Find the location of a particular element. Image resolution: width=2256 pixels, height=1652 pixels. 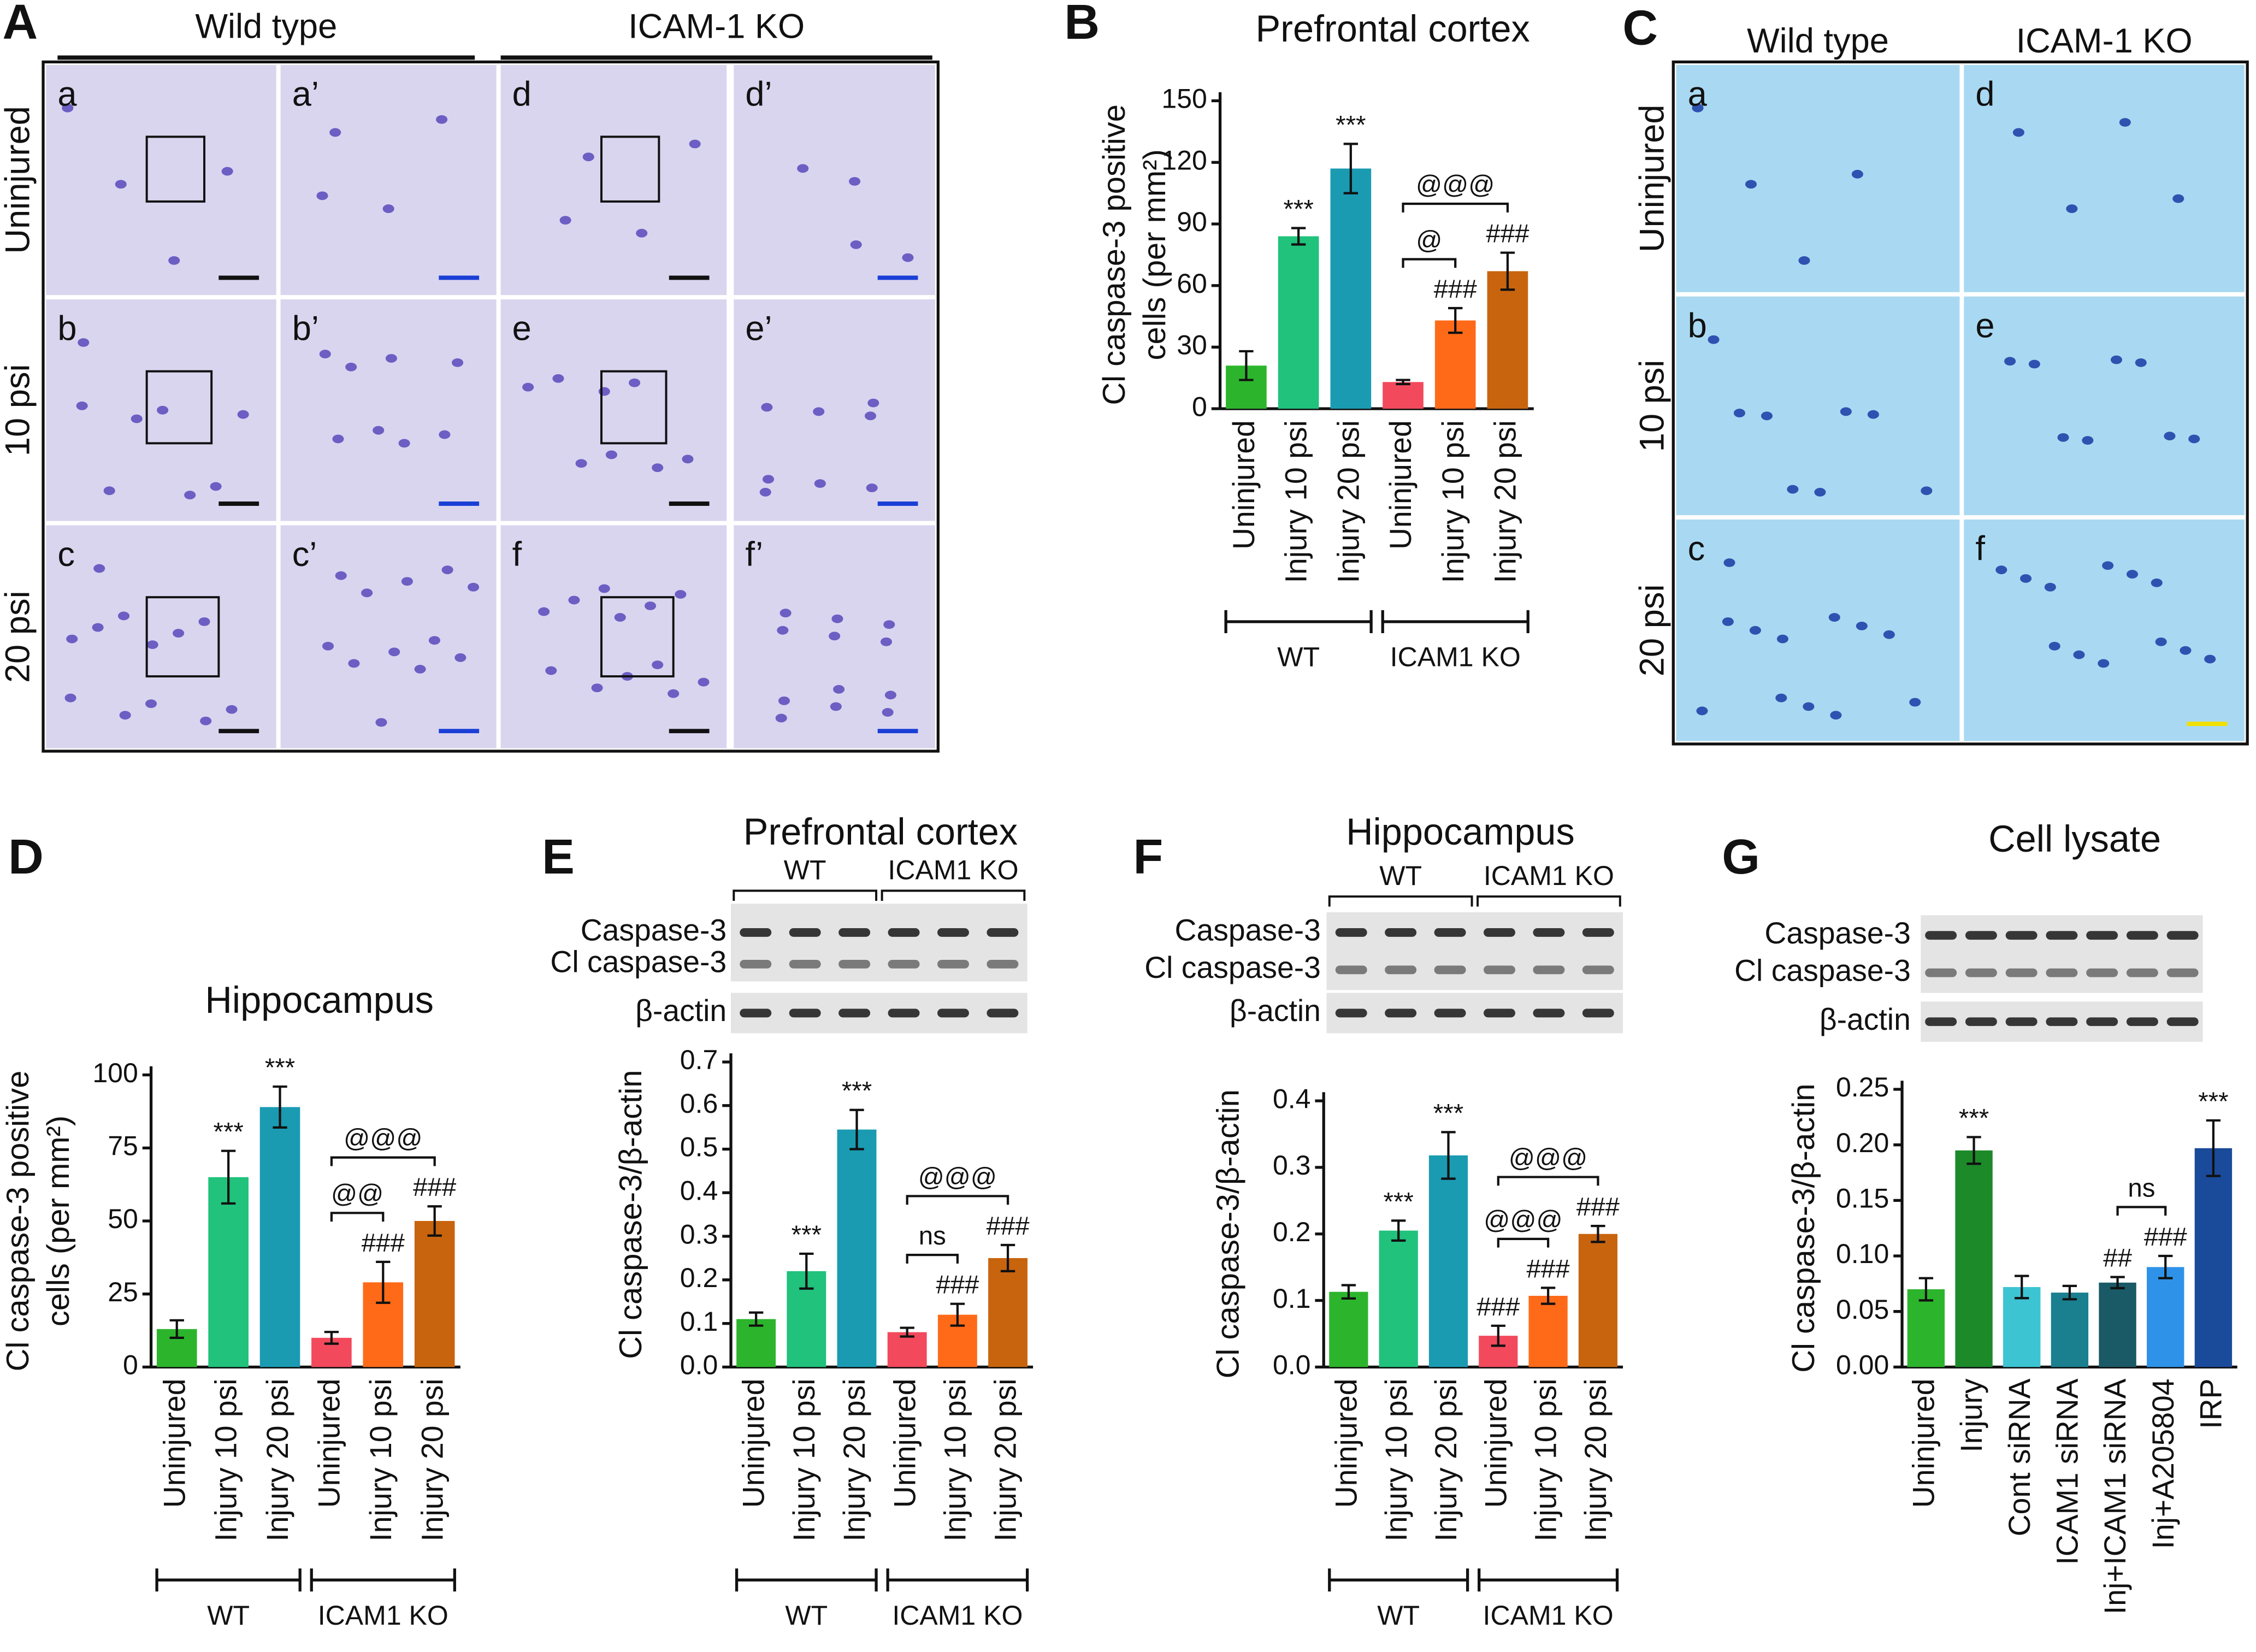

significance-mark: ## is located at coordinates (2117, 1258).